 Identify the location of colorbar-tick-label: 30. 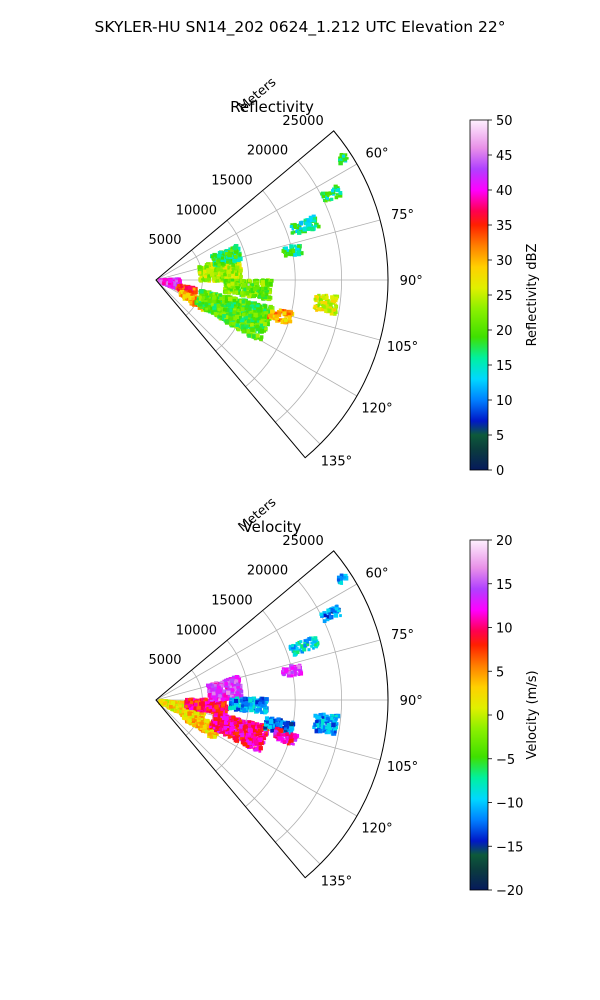
(504, 261).